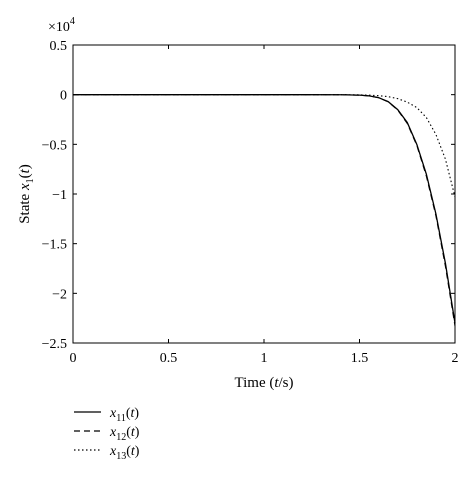 This screenshot has height=477, width=474. What do you see at coordinates (54, 344) in the screenshot?
I see `y-tick-label: −2.5` at bounding box center [54, 344].